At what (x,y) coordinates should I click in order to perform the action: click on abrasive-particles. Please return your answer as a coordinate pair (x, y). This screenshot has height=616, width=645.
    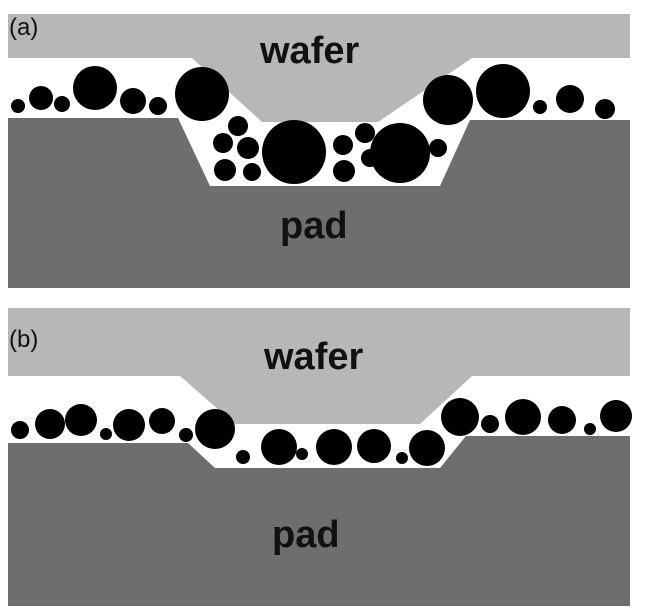
    Looking at the image, I should click on (321, 432).